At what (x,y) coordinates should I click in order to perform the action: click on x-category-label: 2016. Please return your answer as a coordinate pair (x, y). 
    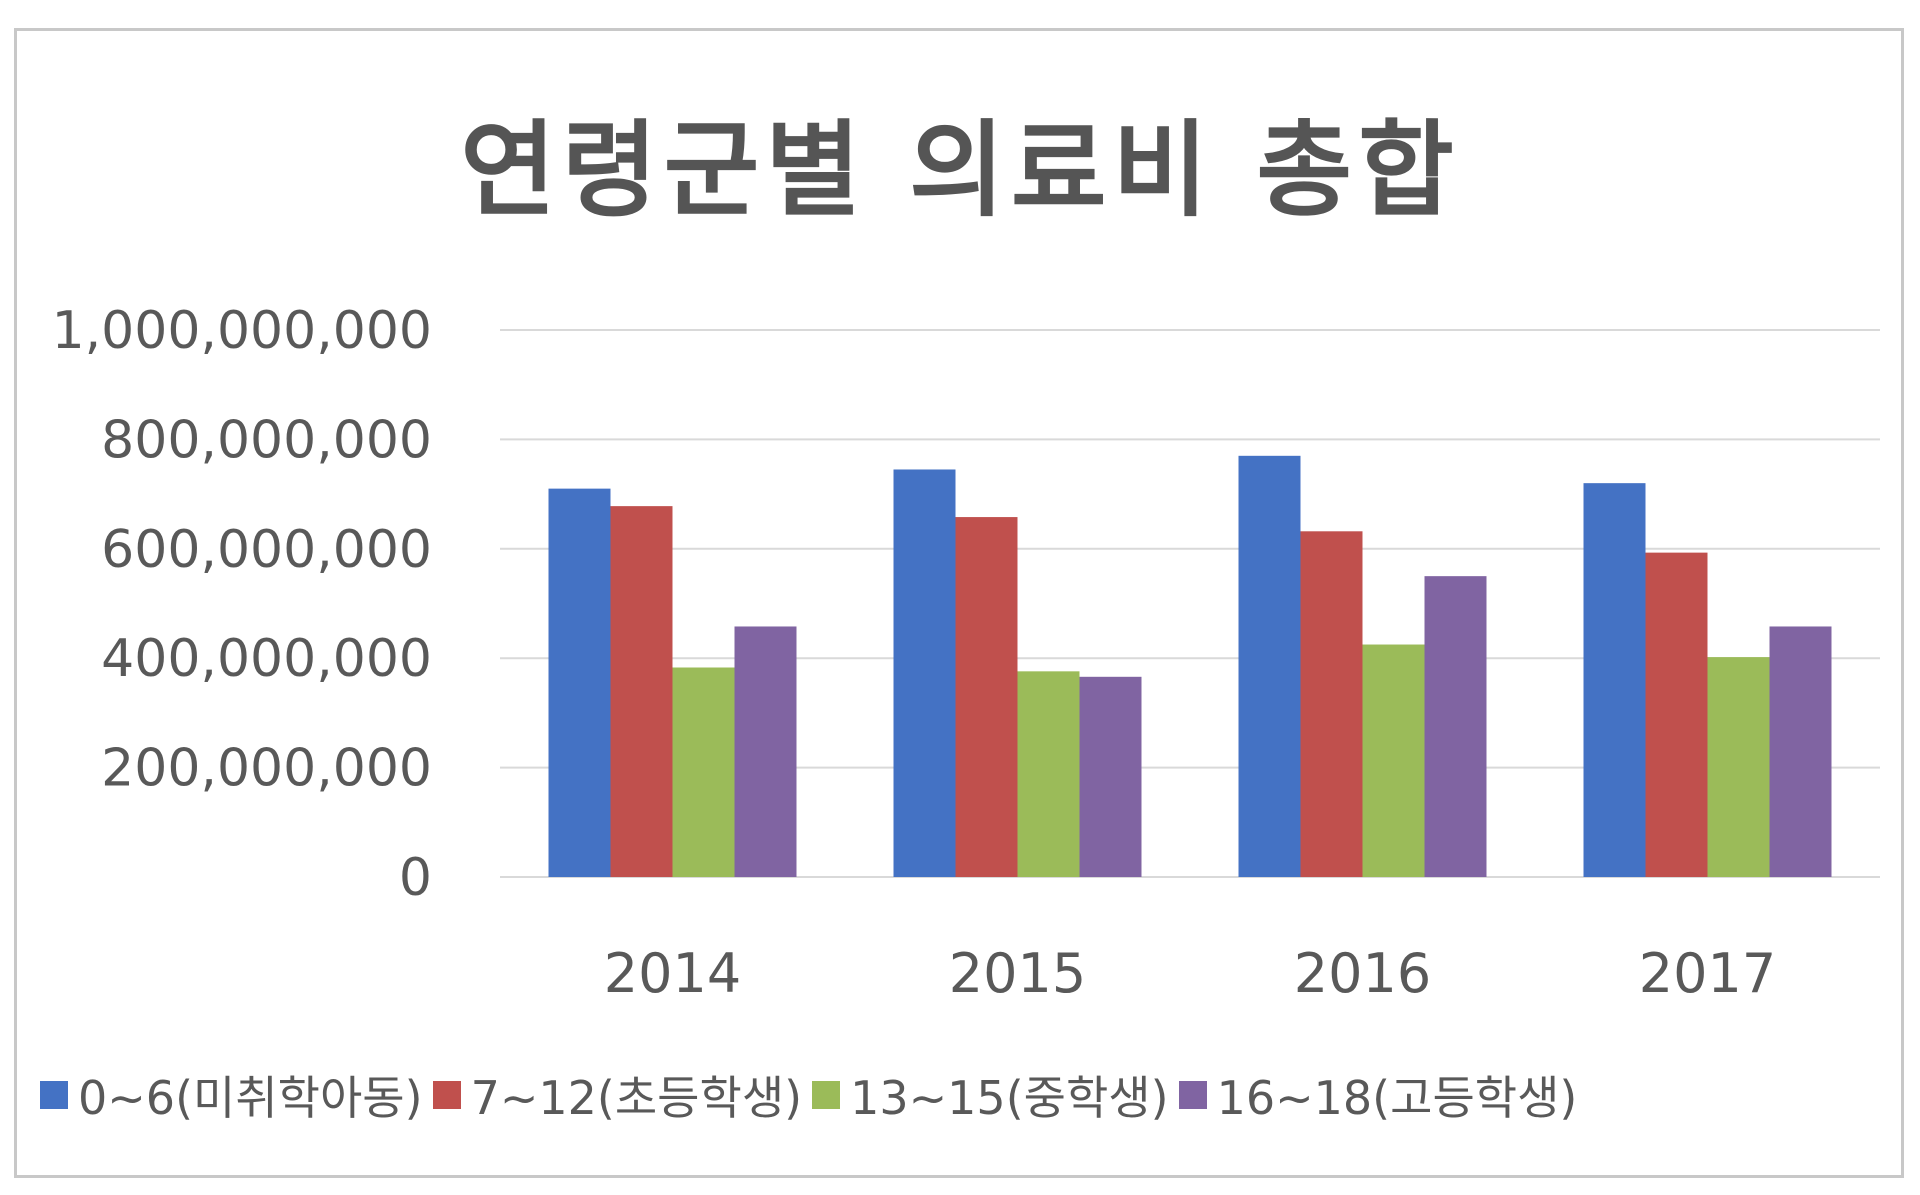
    Looking at the image, I should click on (1362, 973).